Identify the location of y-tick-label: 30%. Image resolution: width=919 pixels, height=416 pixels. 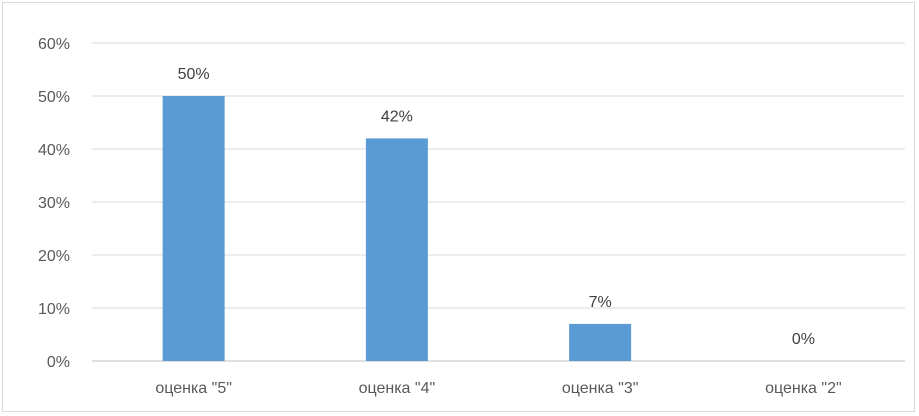
(54, 203).